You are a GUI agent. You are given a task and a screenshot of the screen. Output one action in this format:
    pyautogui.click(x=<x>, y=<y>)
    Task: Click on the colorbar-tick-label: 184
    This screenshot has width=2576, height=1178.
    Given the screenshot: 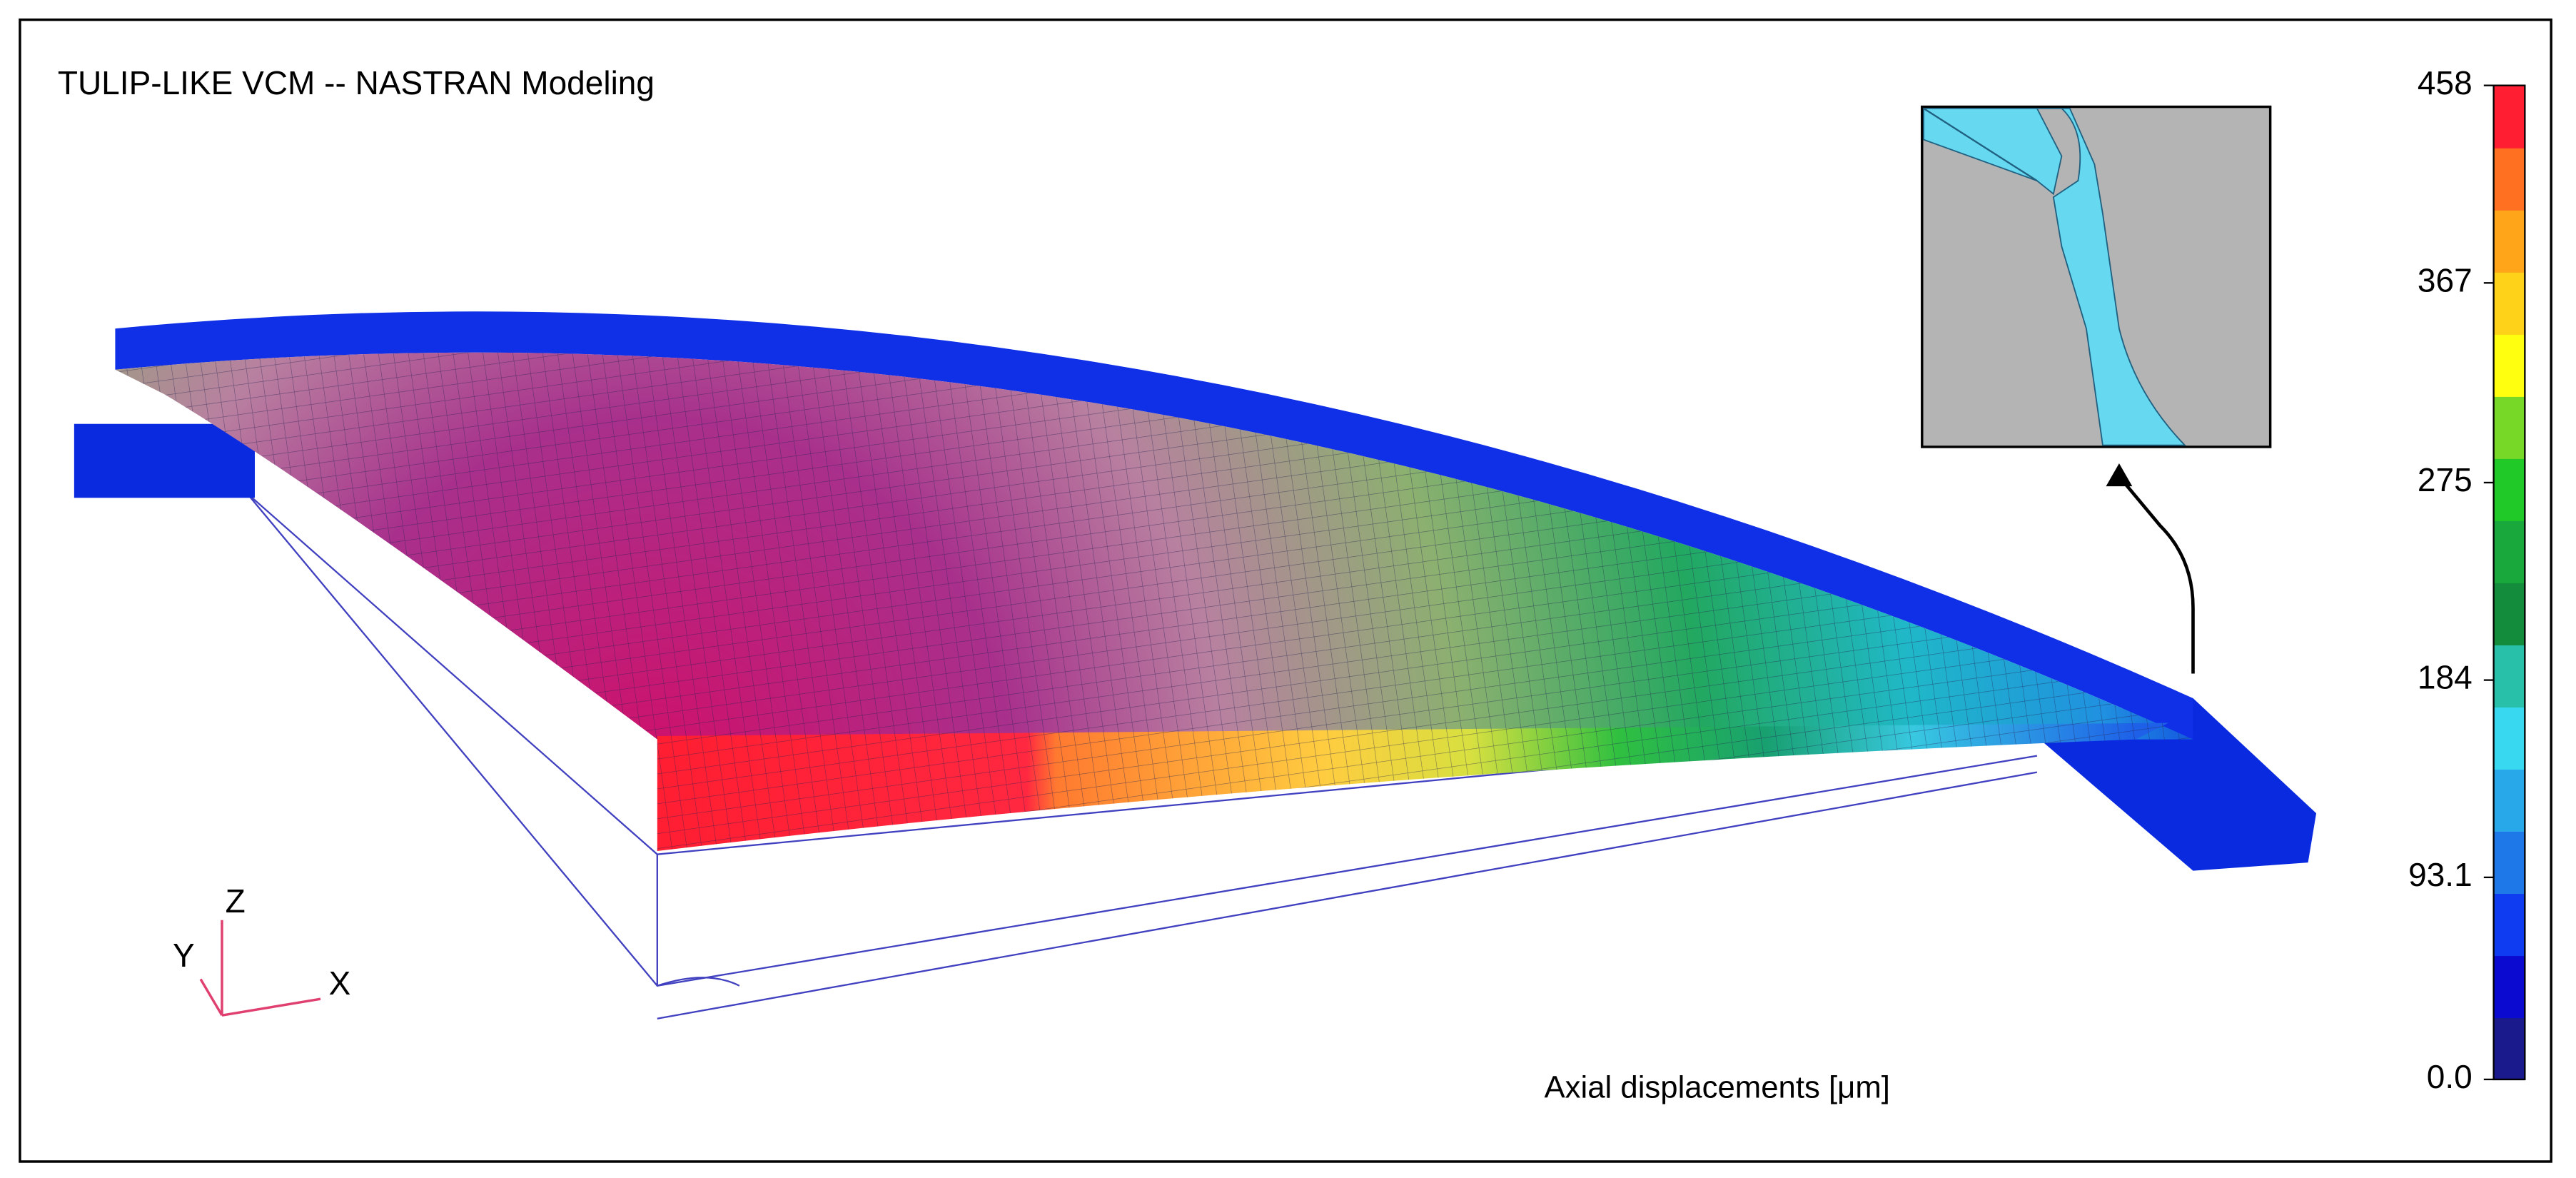 What is the action you would take?
    pyautogui.click(x=2445, y=677)
    